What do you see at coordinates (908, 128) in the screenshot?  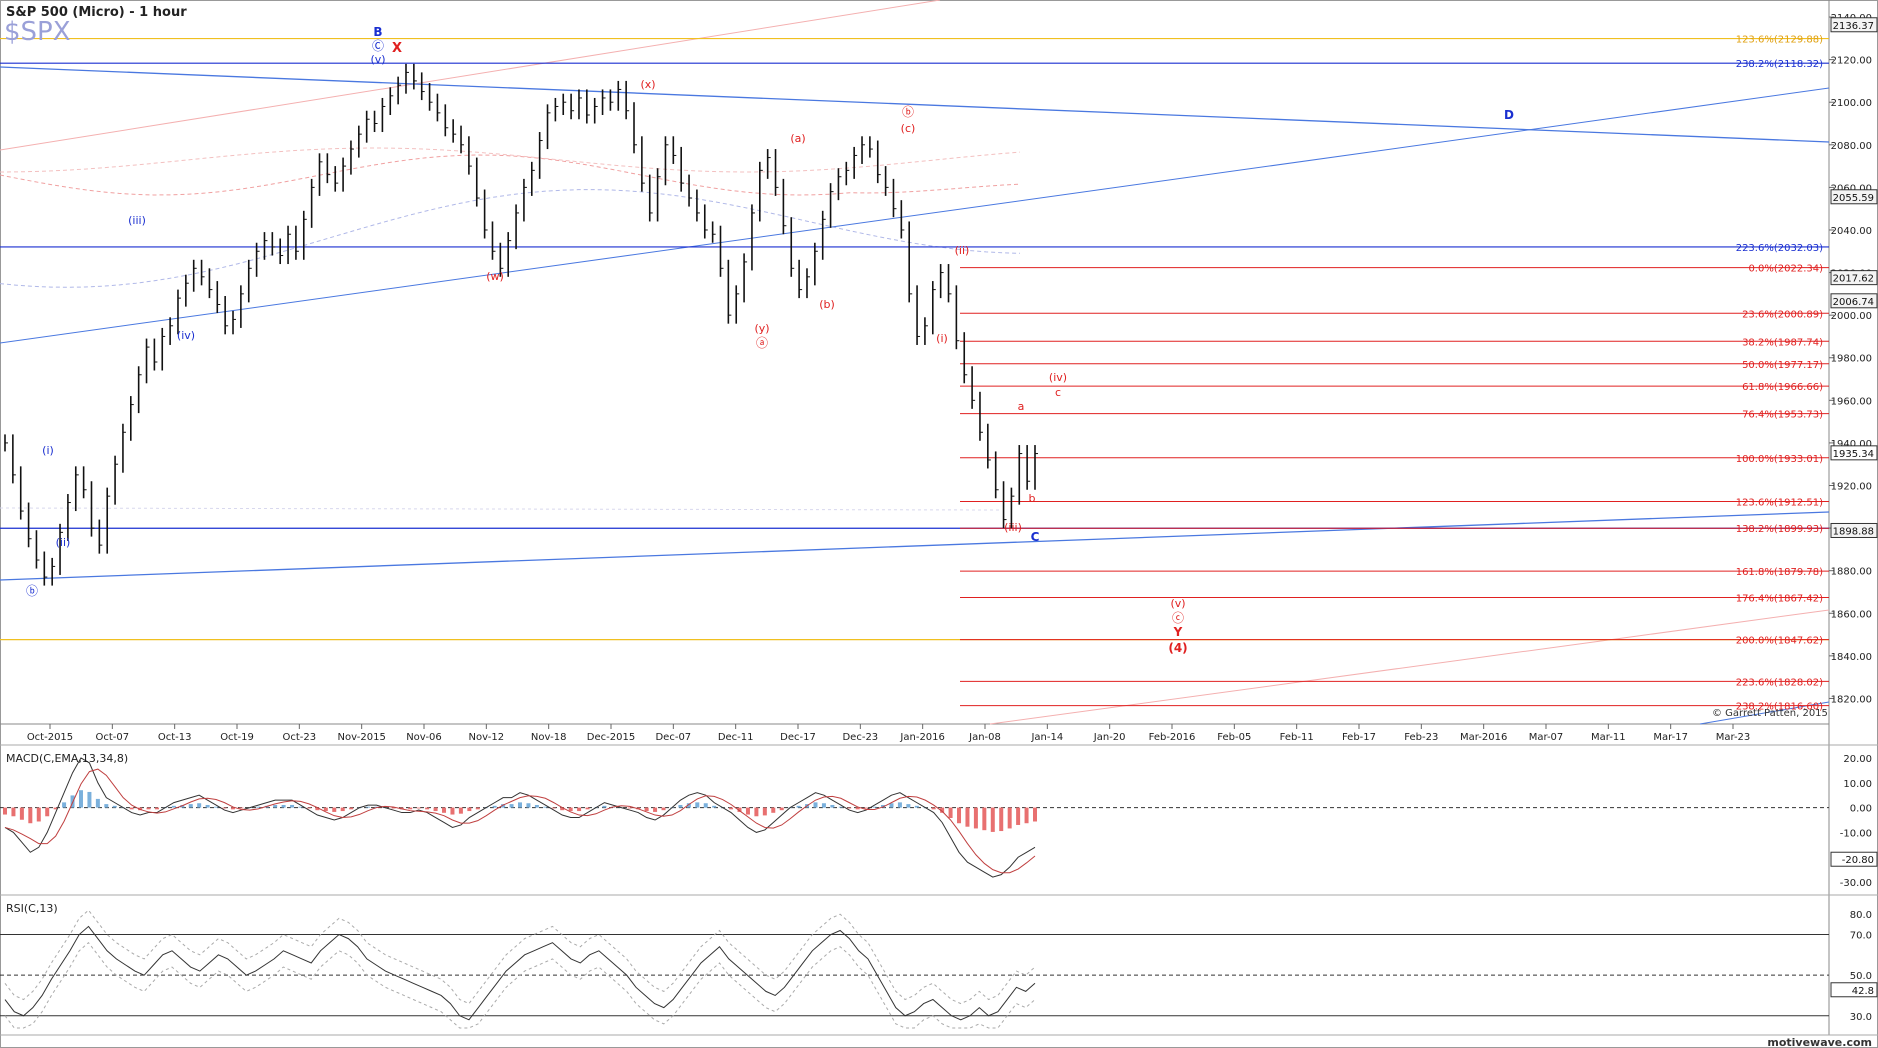 I see `wave-label: (c)` at bounding box center [908, 128].